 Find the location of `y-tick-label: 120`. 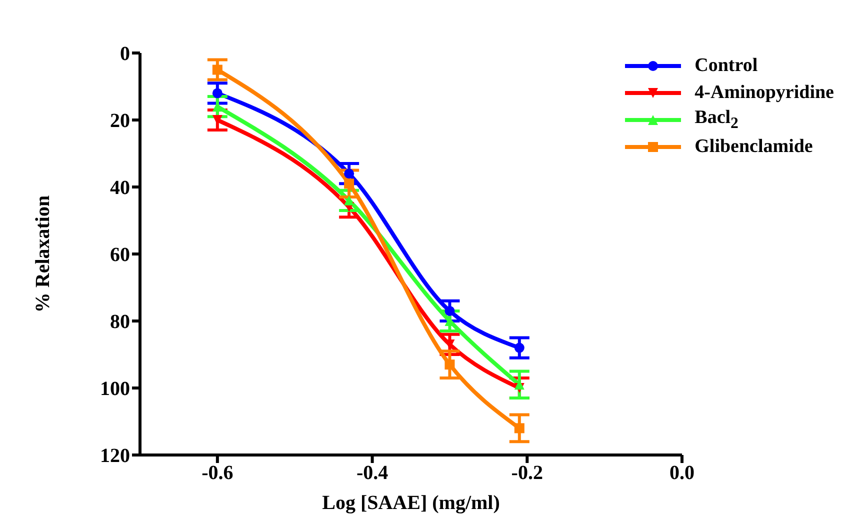

y-tick-label: 120 is located at coordinates (115, 456).